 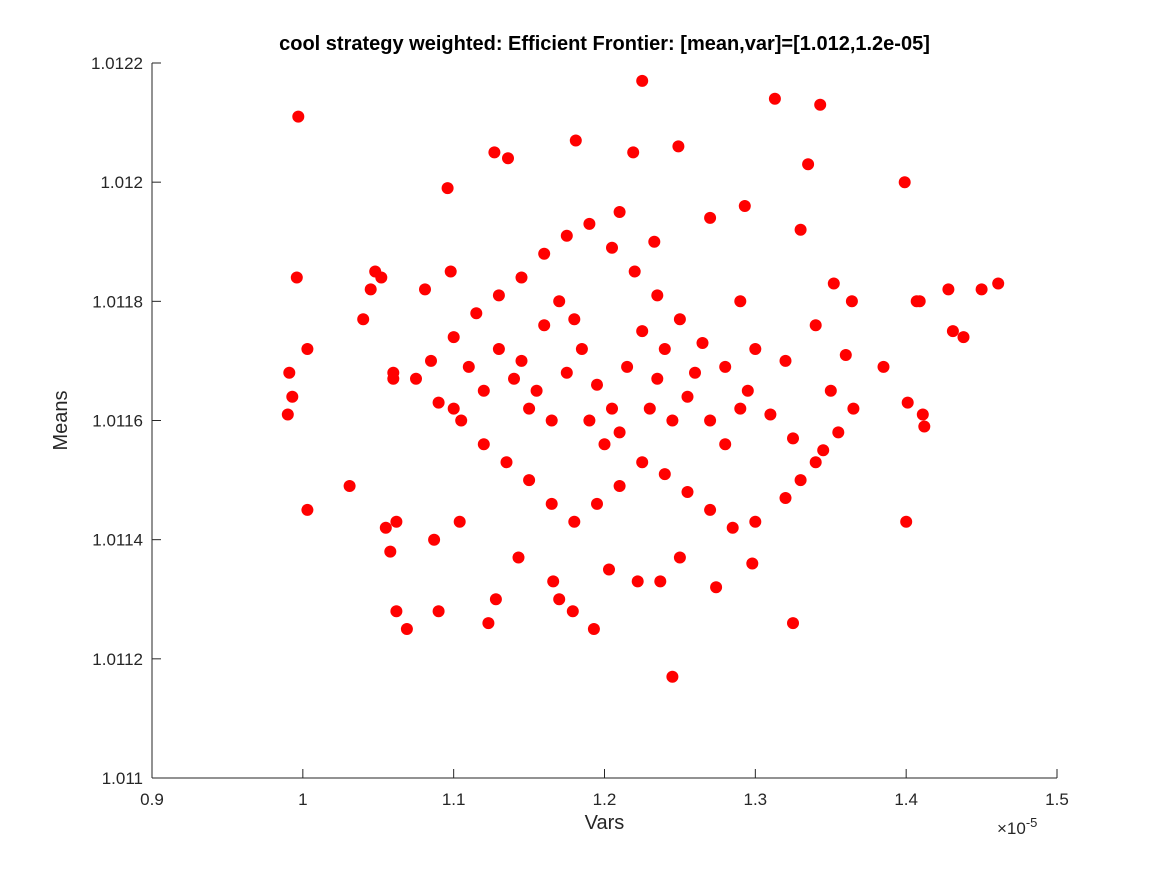 I want to click on x-tick-label: 1.3, so click(x=756, y=799).